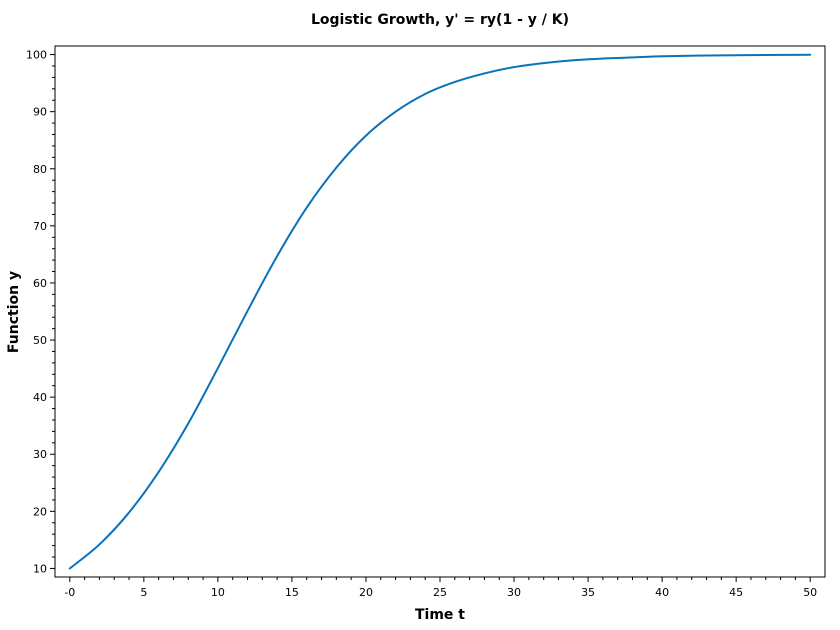  I want to click on x-tick-label: 30, so click(514, 592).